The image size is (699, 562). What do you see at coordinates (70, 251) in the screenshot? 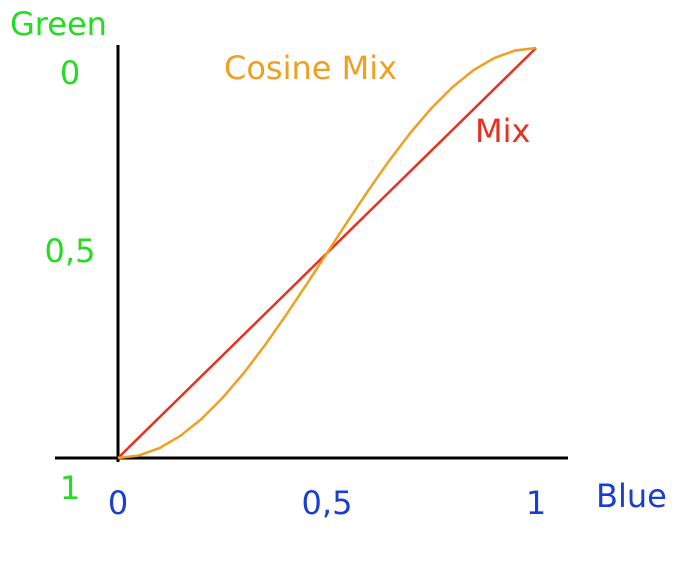
I see `y-tick-label: 0,5` at bounding box center [70, 251].